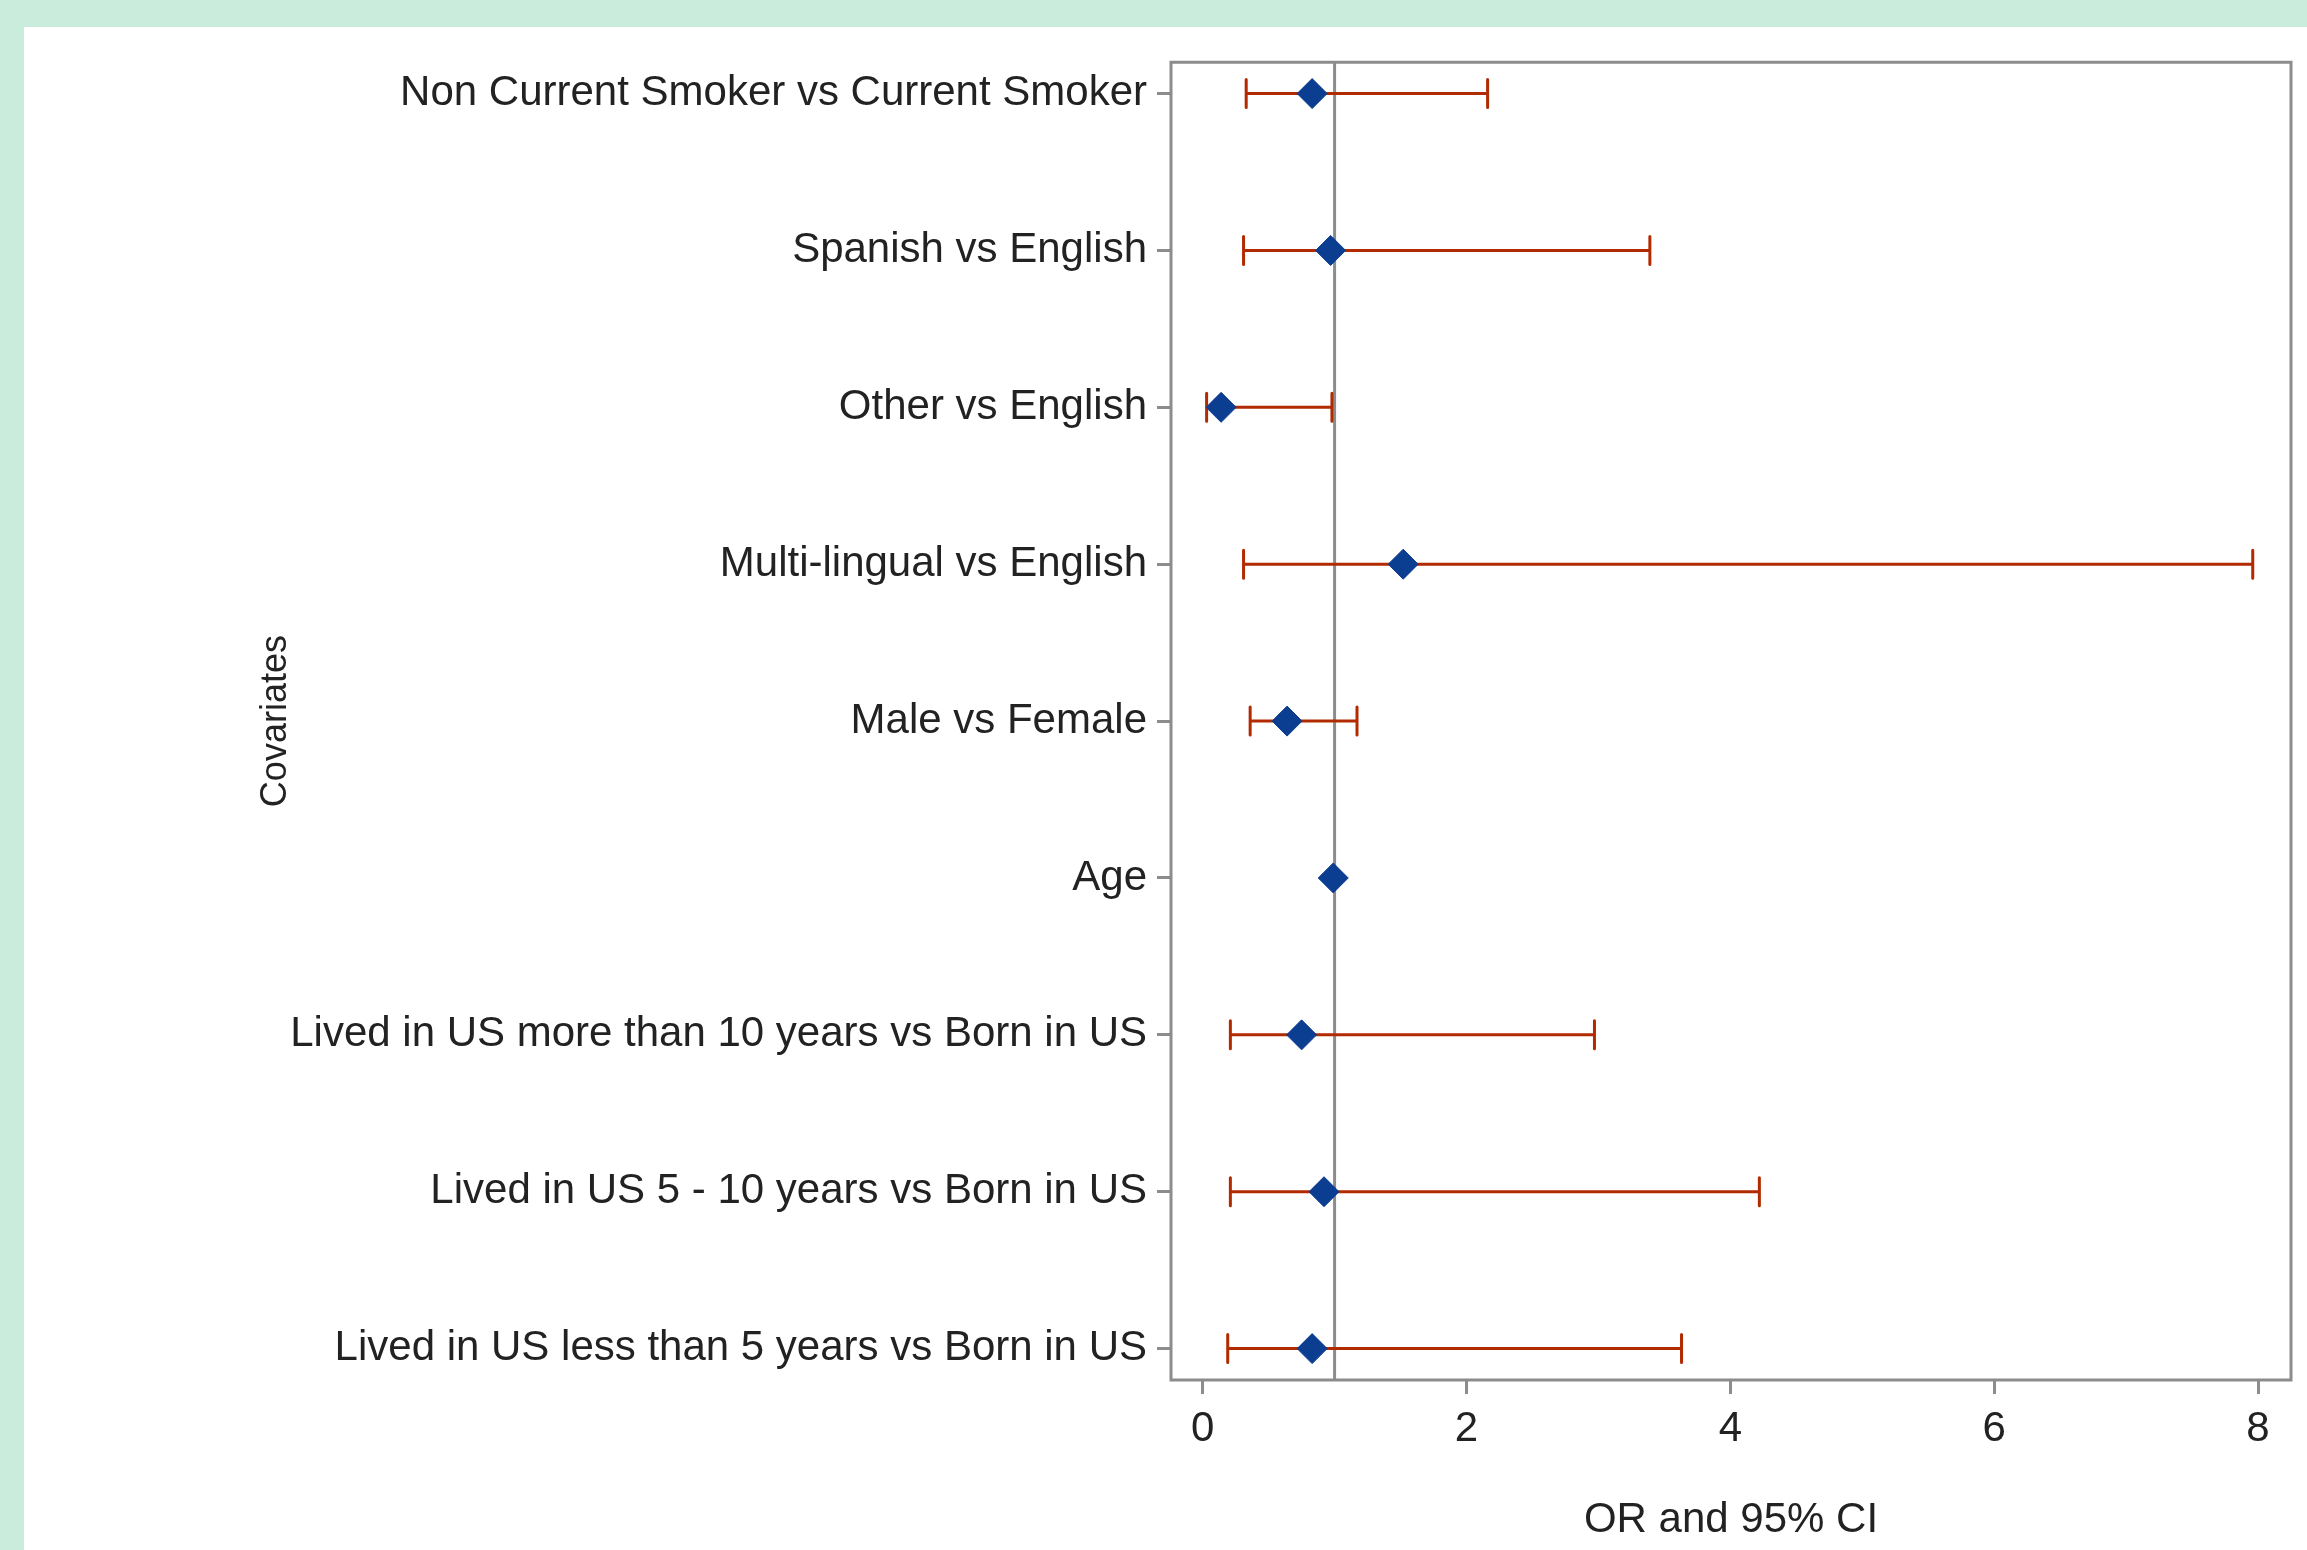 This screenshot has height=1550, width=2307. What do you see at coordinates (1731, 1518) in the screenshot?
I see `x-axis-title: OR and 95% CI` at bounding box center [1731, 1518].